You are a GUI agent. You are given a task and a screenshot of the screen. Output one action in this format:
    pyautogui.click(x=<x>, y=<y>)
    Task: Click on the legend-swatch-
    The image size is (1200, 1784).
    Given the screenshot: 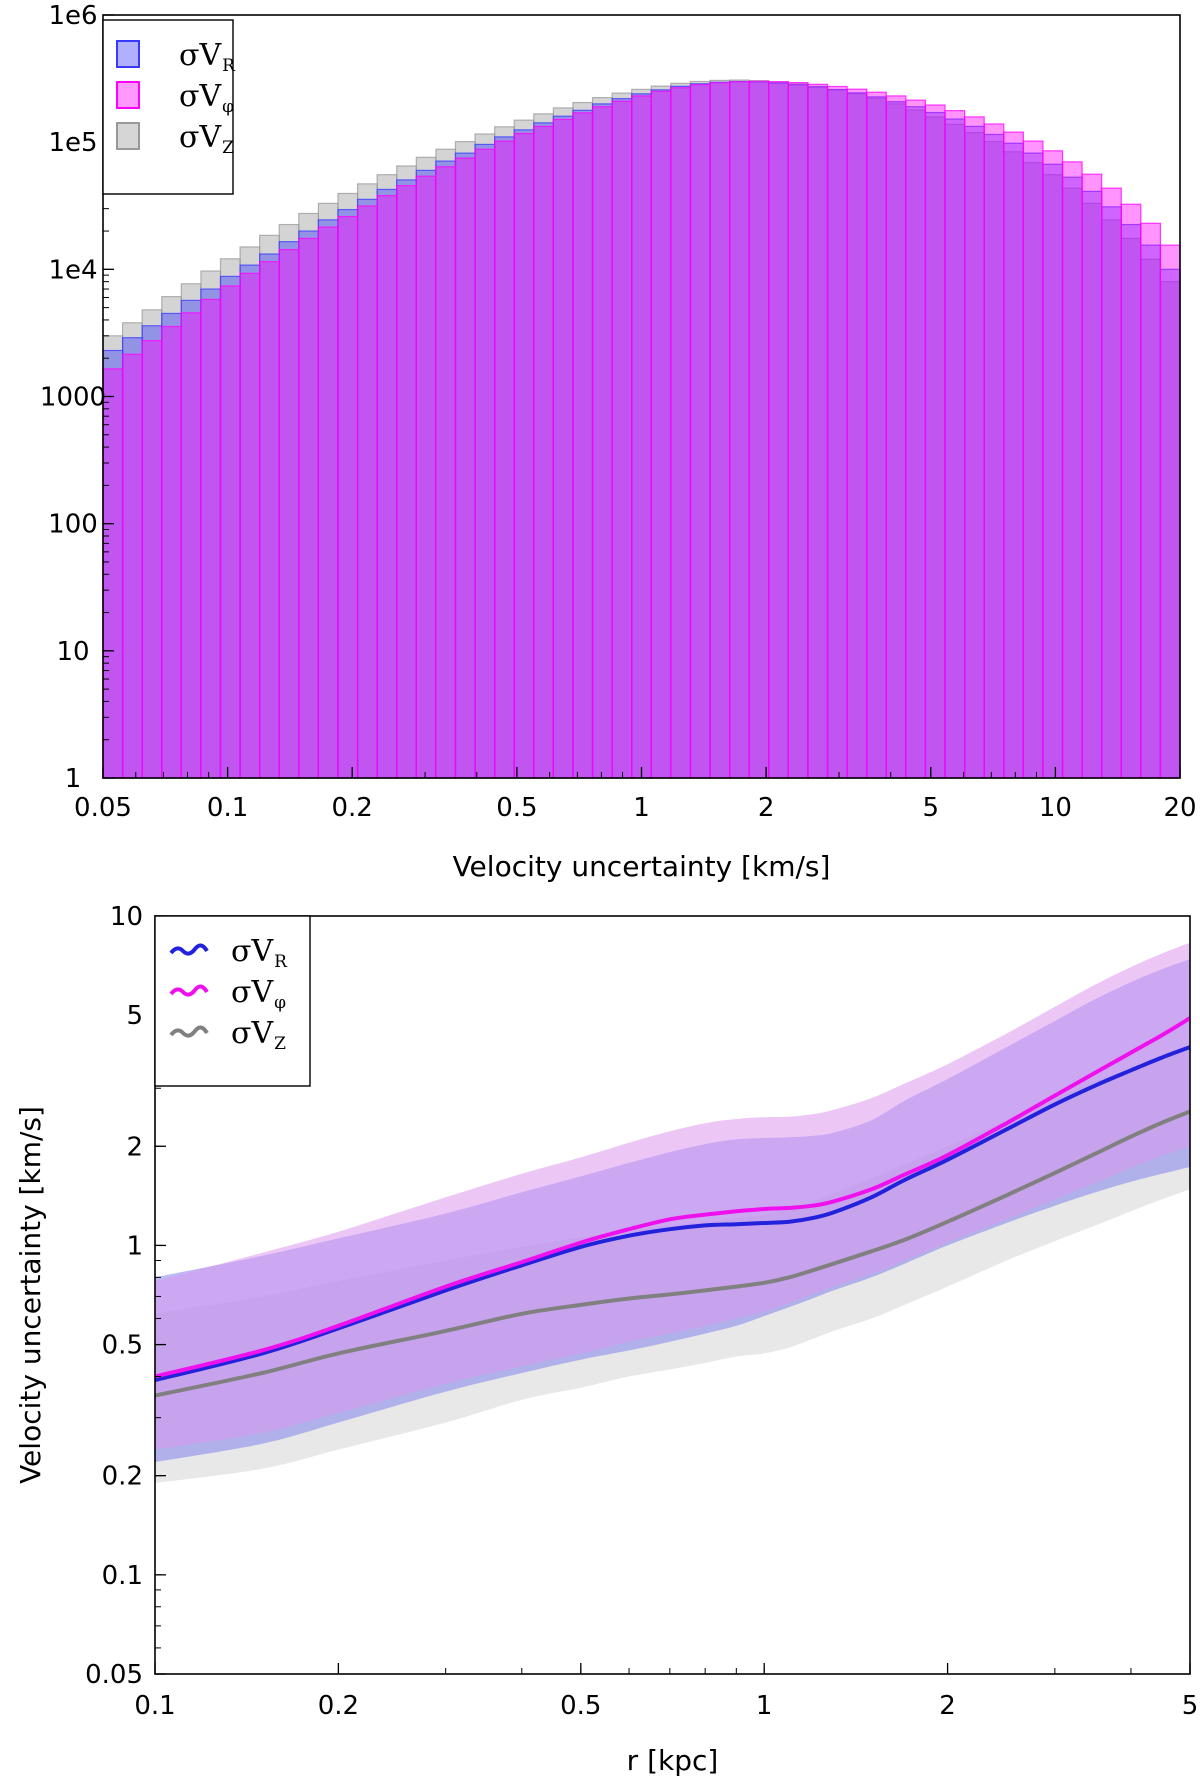 What is the action you would take?
    pyautogui.click(x=128, y=95)
    